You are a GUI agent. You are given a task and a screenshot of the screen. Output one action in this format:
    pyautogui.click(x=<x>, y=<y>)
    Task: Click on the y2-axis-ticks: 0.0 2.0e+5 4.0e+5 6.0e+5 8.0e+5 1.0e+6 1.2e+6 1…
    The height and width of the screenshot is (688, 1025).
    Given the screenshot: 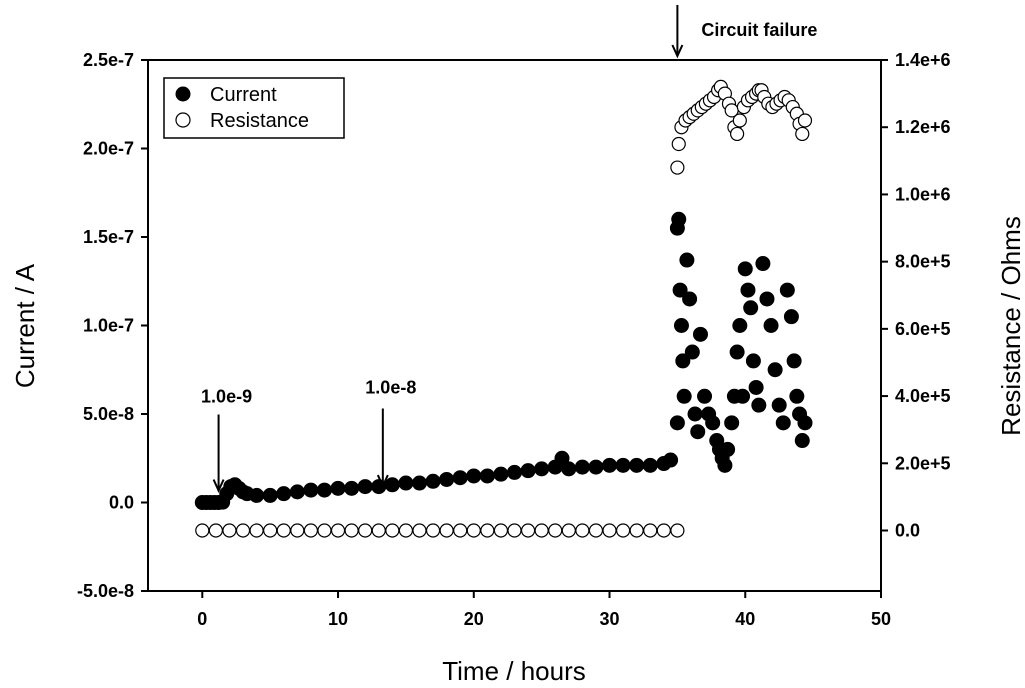 What is the action you would take?
    pyautogui.click(x=916, y=295)
    